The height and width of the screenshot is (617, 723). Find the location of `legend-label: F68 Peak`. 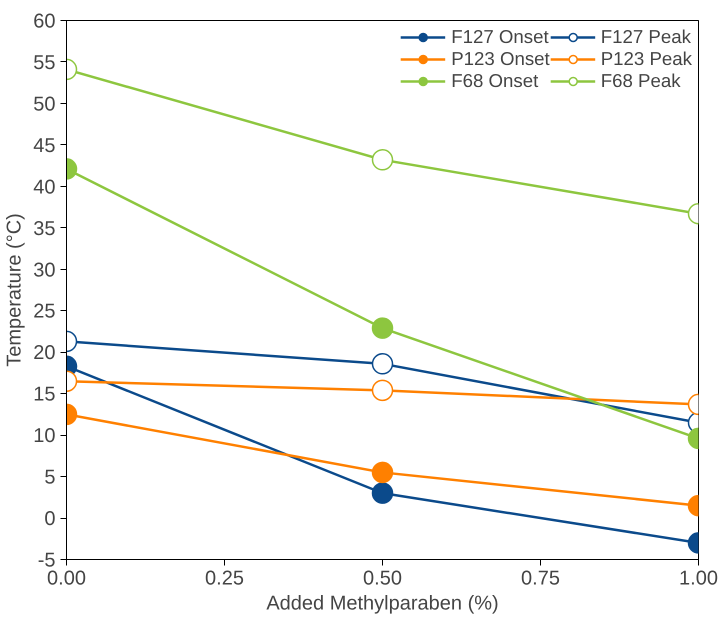

legend-label: F68 Peak is located at coordinates (640, 81).